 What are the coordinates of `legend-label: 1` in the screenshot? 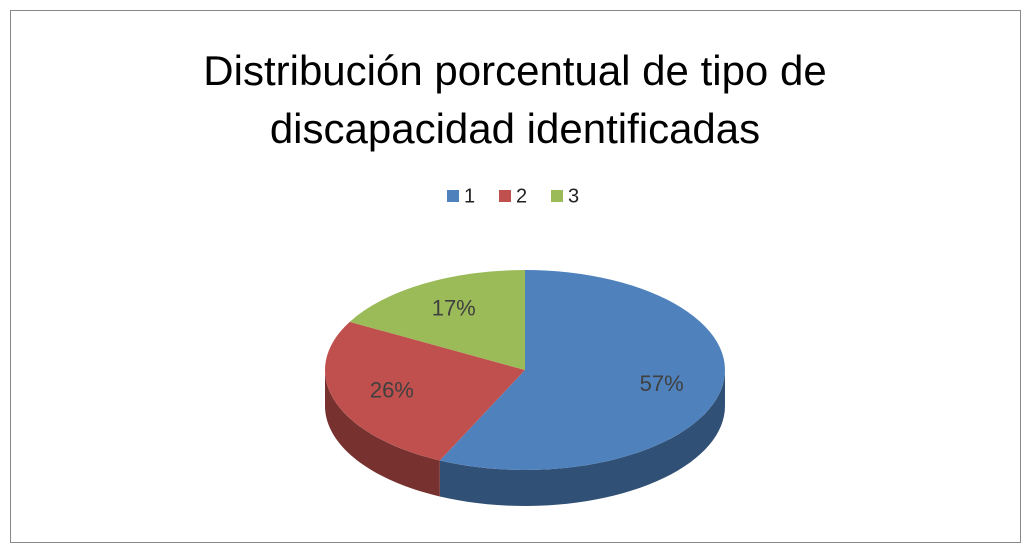 It's located at (469, 196).